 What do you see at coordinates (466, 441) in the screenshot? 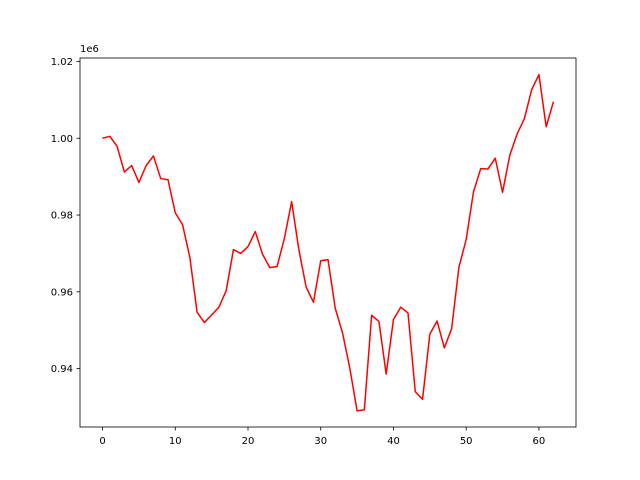
I see `x-tick-label: 50` at bounding box center [466, 441].